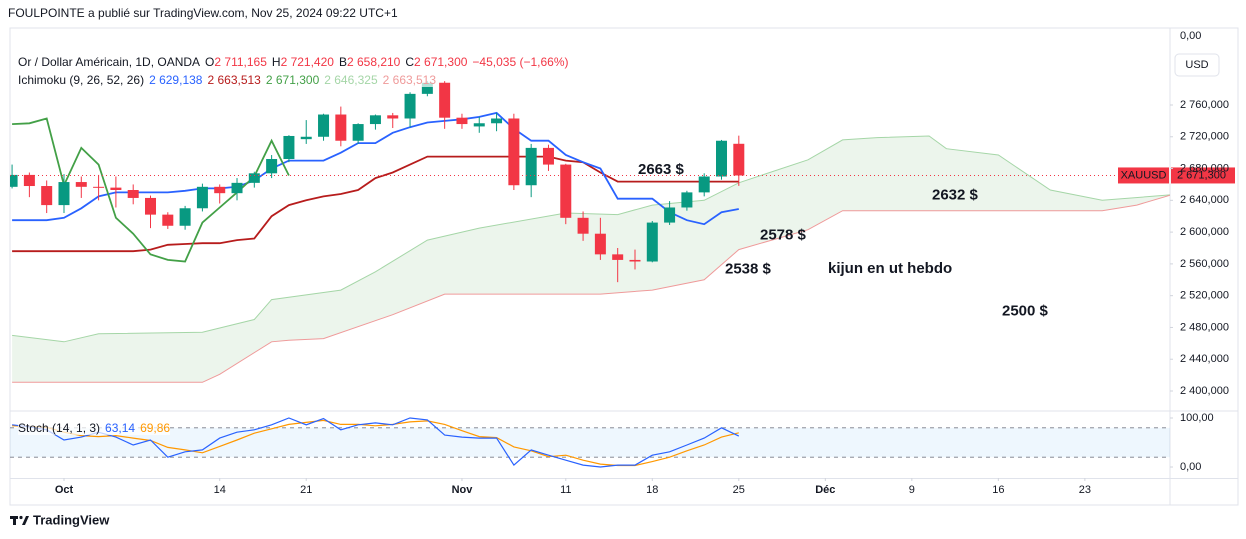 This screenshot has width=1246, height=539. I want to click on legend-item: C2 671,300, so click(436, 62).